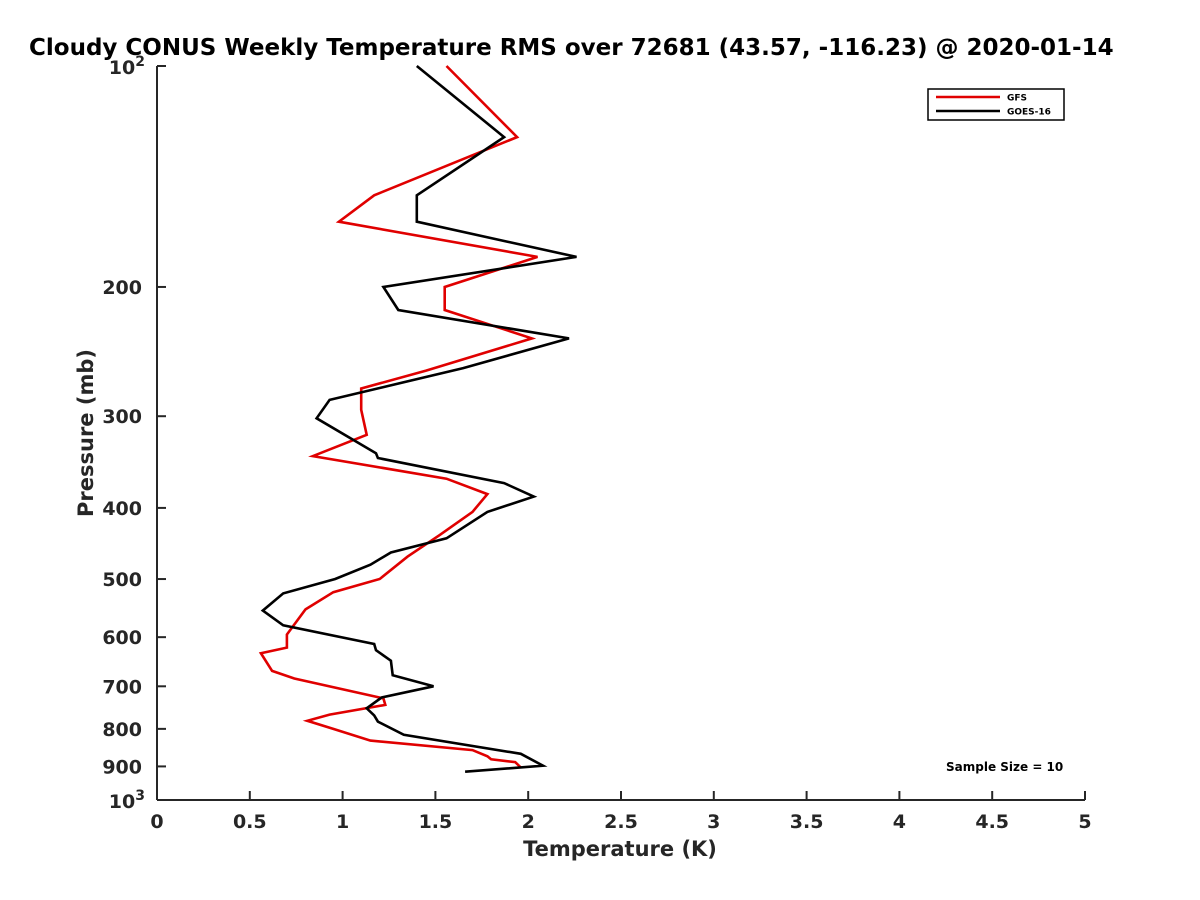  Describe the element at coordinates (1017, 99) in the screenshot. I see `legend-label-gfs: GFS` at that location.